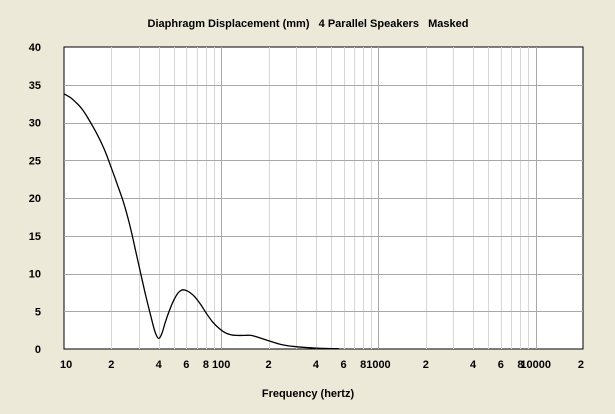  I want to click on y-tick-label: 40, so click(35, 48).